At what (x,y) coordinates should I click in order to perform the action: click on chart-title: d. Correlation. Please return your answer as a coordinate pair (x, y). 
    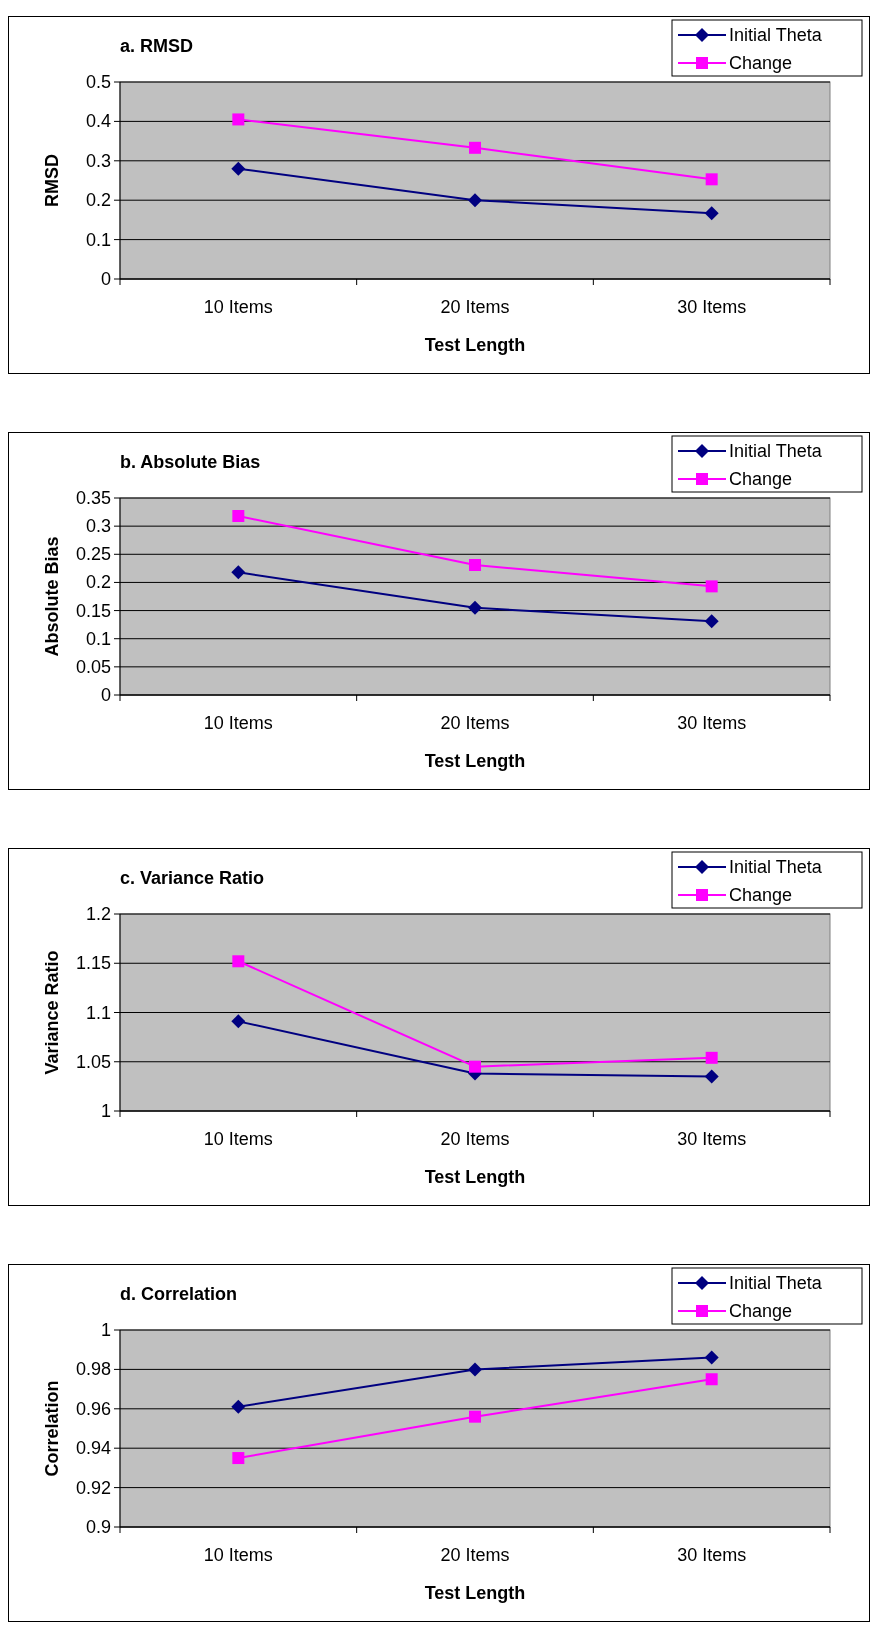
    Looking at the image, I should click on (179, 1294).